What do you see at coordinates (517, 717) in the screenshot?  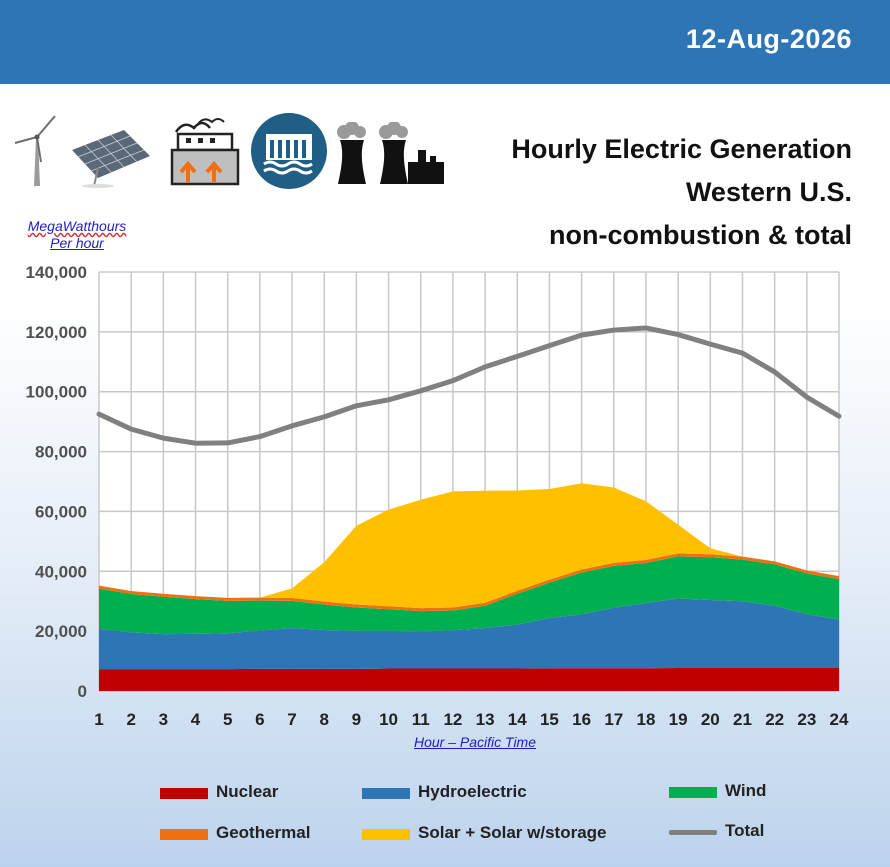 I see `x-tick-label: 14` at bounding box center [517, 717].